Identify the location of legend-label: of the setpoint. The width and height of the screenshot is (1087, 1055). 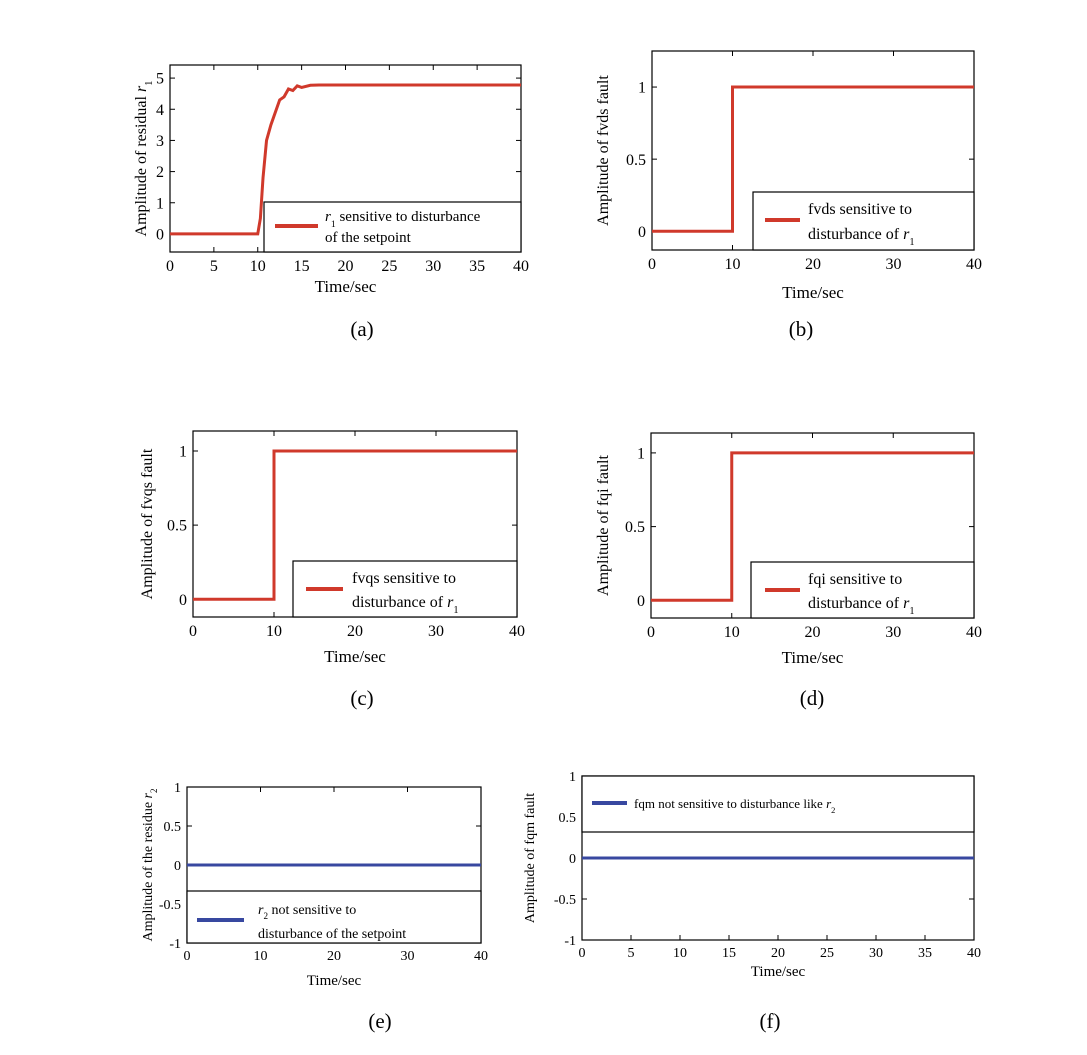
(368, 238).